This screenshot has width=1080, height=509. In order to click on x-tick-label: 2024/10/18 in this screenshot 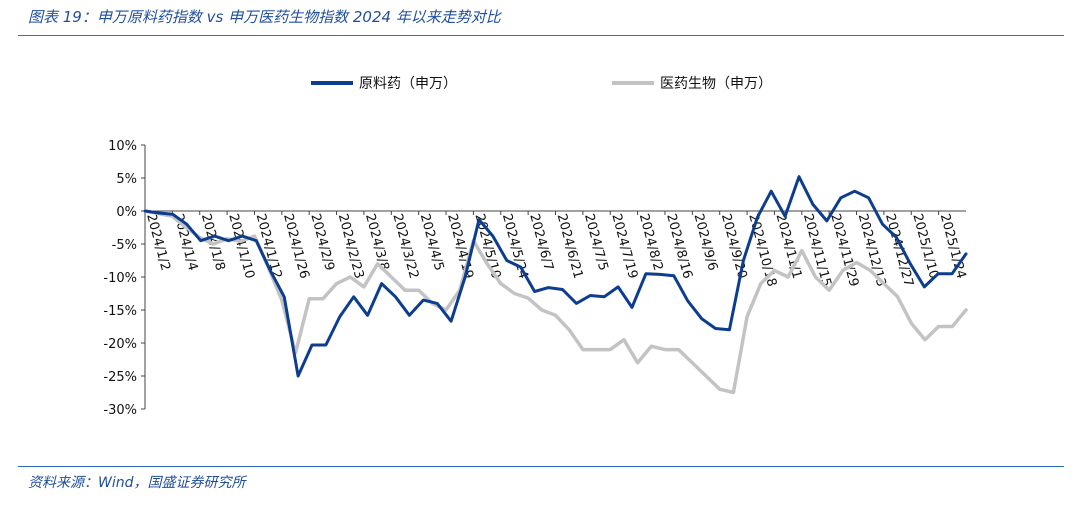, I will do `click(762, 250)`.